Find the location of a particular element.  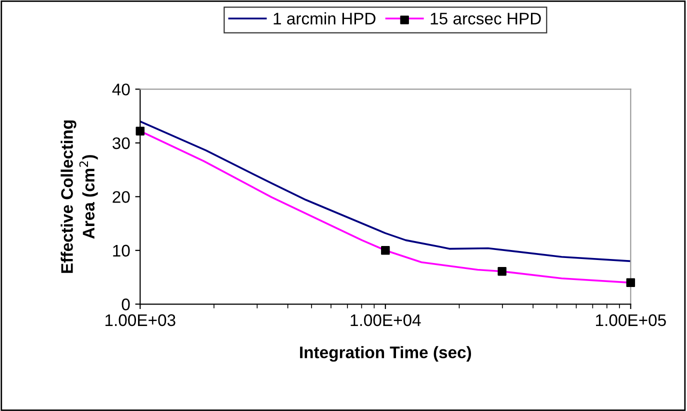

y-tick-label: 20 is located at coordinates (121, 197).